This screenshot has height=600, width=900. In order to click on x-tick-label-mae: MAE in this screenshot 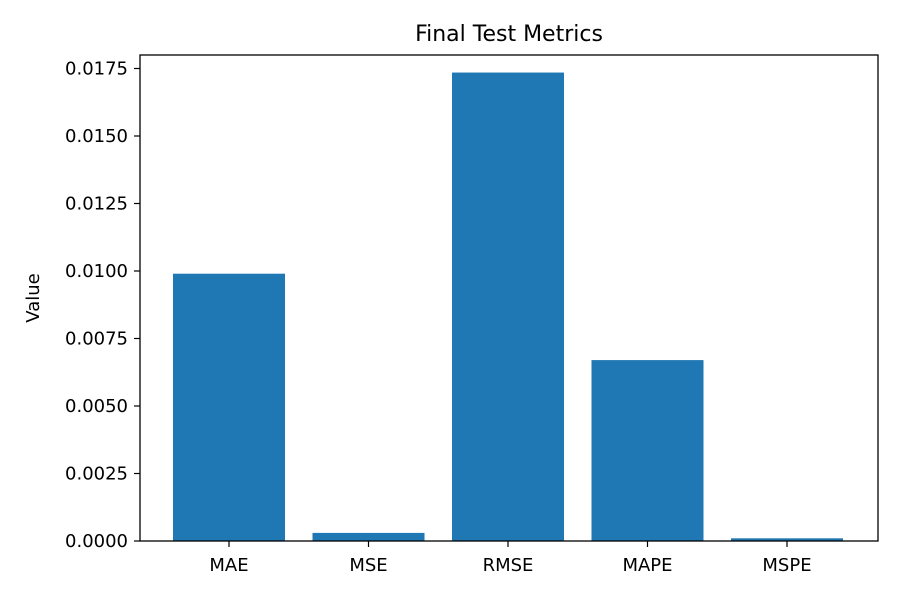, I will do `click(228, 565)`.